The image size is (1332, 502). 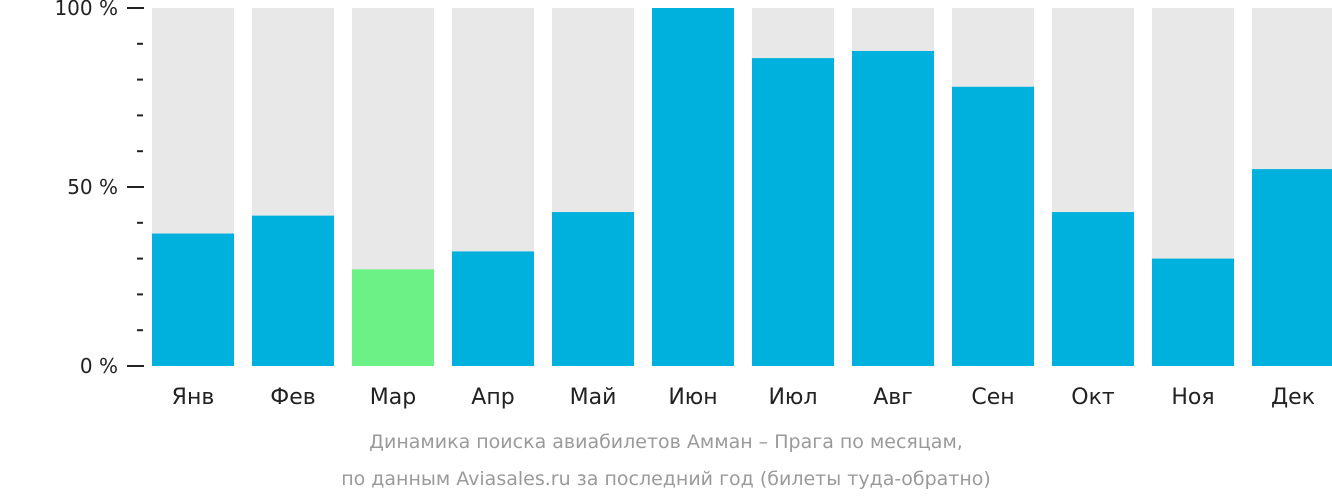 I want to click on x-tick-label: Дек, so click(x=1293, y=397).